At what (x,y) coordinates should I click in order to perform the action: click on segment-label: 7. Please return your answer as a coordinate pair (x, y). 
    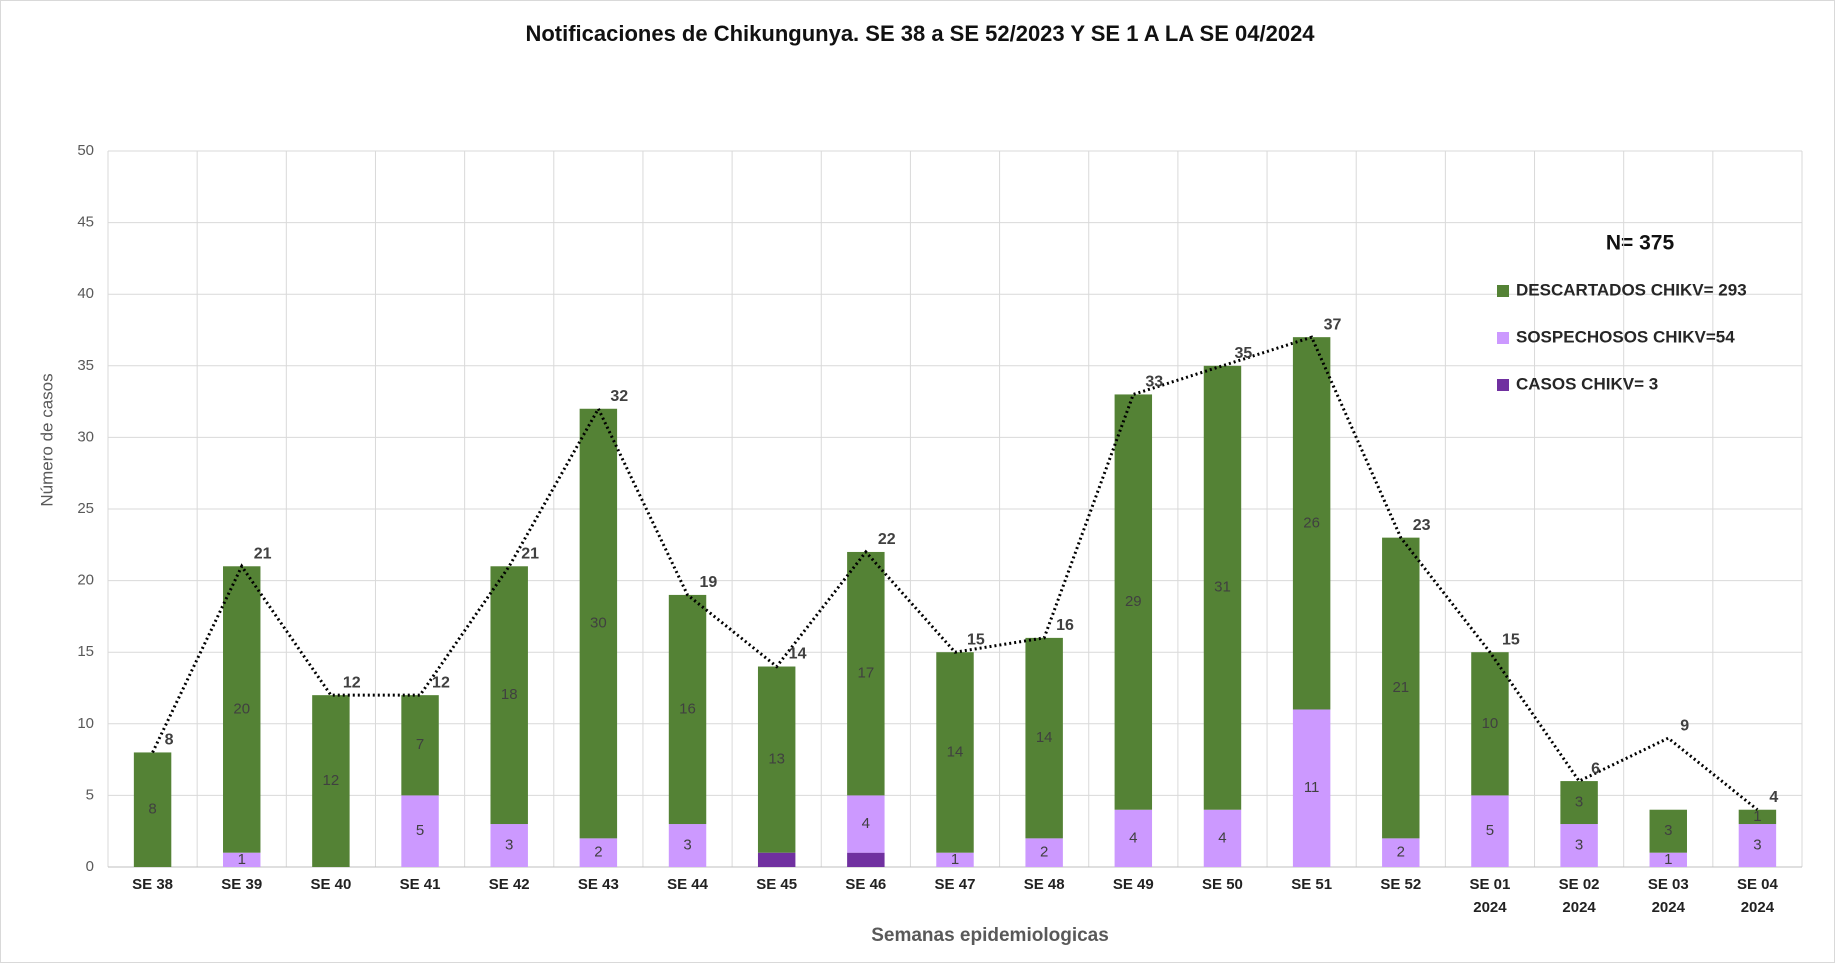
    Looking at the image, I should click on (420, 744).